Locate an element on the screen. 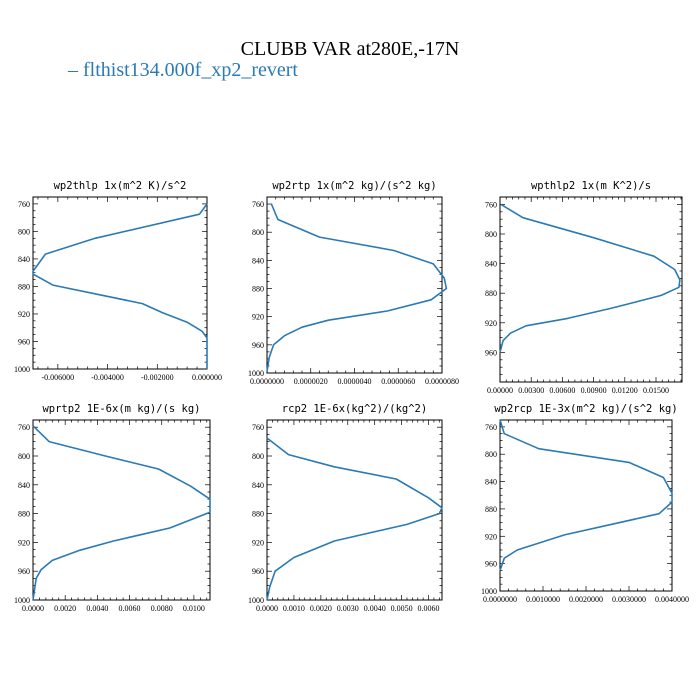 The width and height of the screenshot is (700, 700). x-tick-label: -0.004000 is located at coordinates (107, 377).